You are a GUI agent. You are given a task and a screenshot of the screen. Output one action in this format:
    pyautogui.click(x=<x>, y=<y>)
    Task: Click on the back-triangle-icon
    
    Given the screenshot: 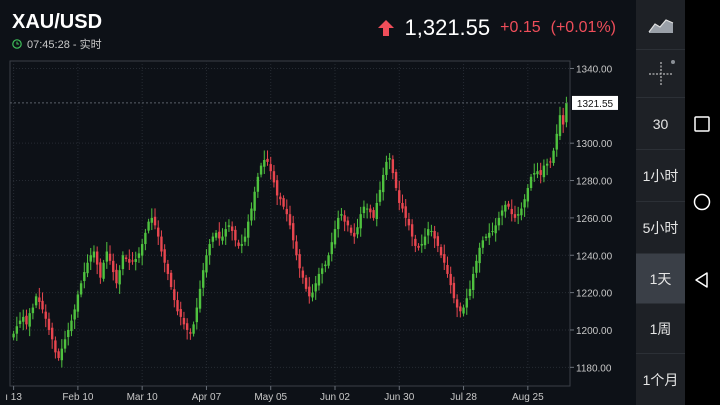 What is the action you would take?
    pyautogui.click(x=702, y=280)
    